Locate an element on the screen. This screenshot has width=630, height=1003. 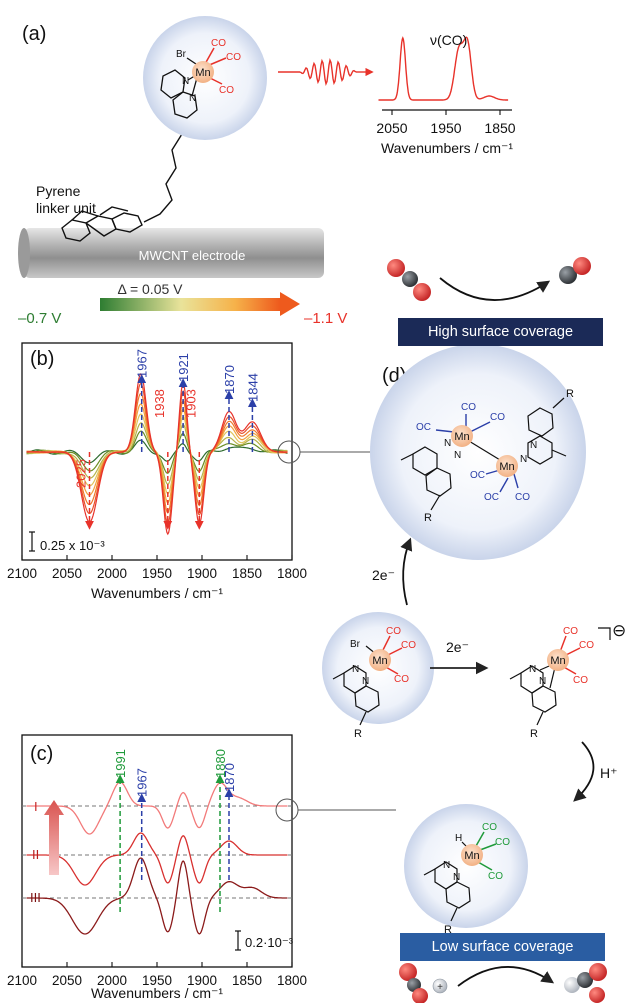
trace-label-II: II is located at coordinates (35, 854).